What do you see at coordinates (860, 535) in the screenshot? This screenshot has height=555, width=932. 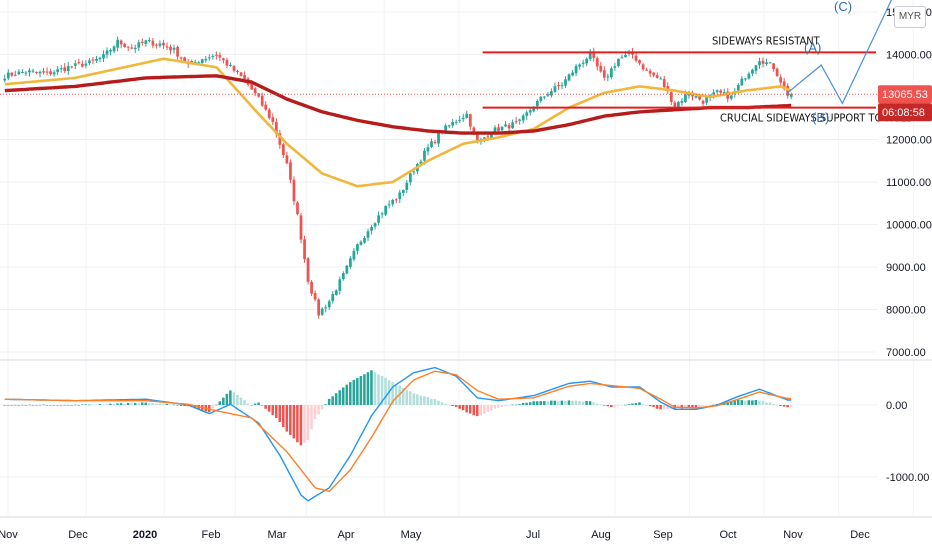 I see `time-tick-label: Dec` at bounding box center [860, 535].